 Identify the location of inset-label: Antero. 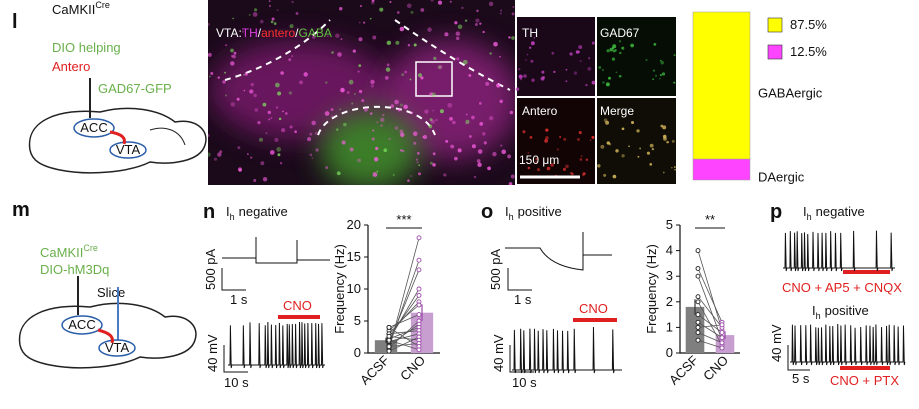
(540, 111).